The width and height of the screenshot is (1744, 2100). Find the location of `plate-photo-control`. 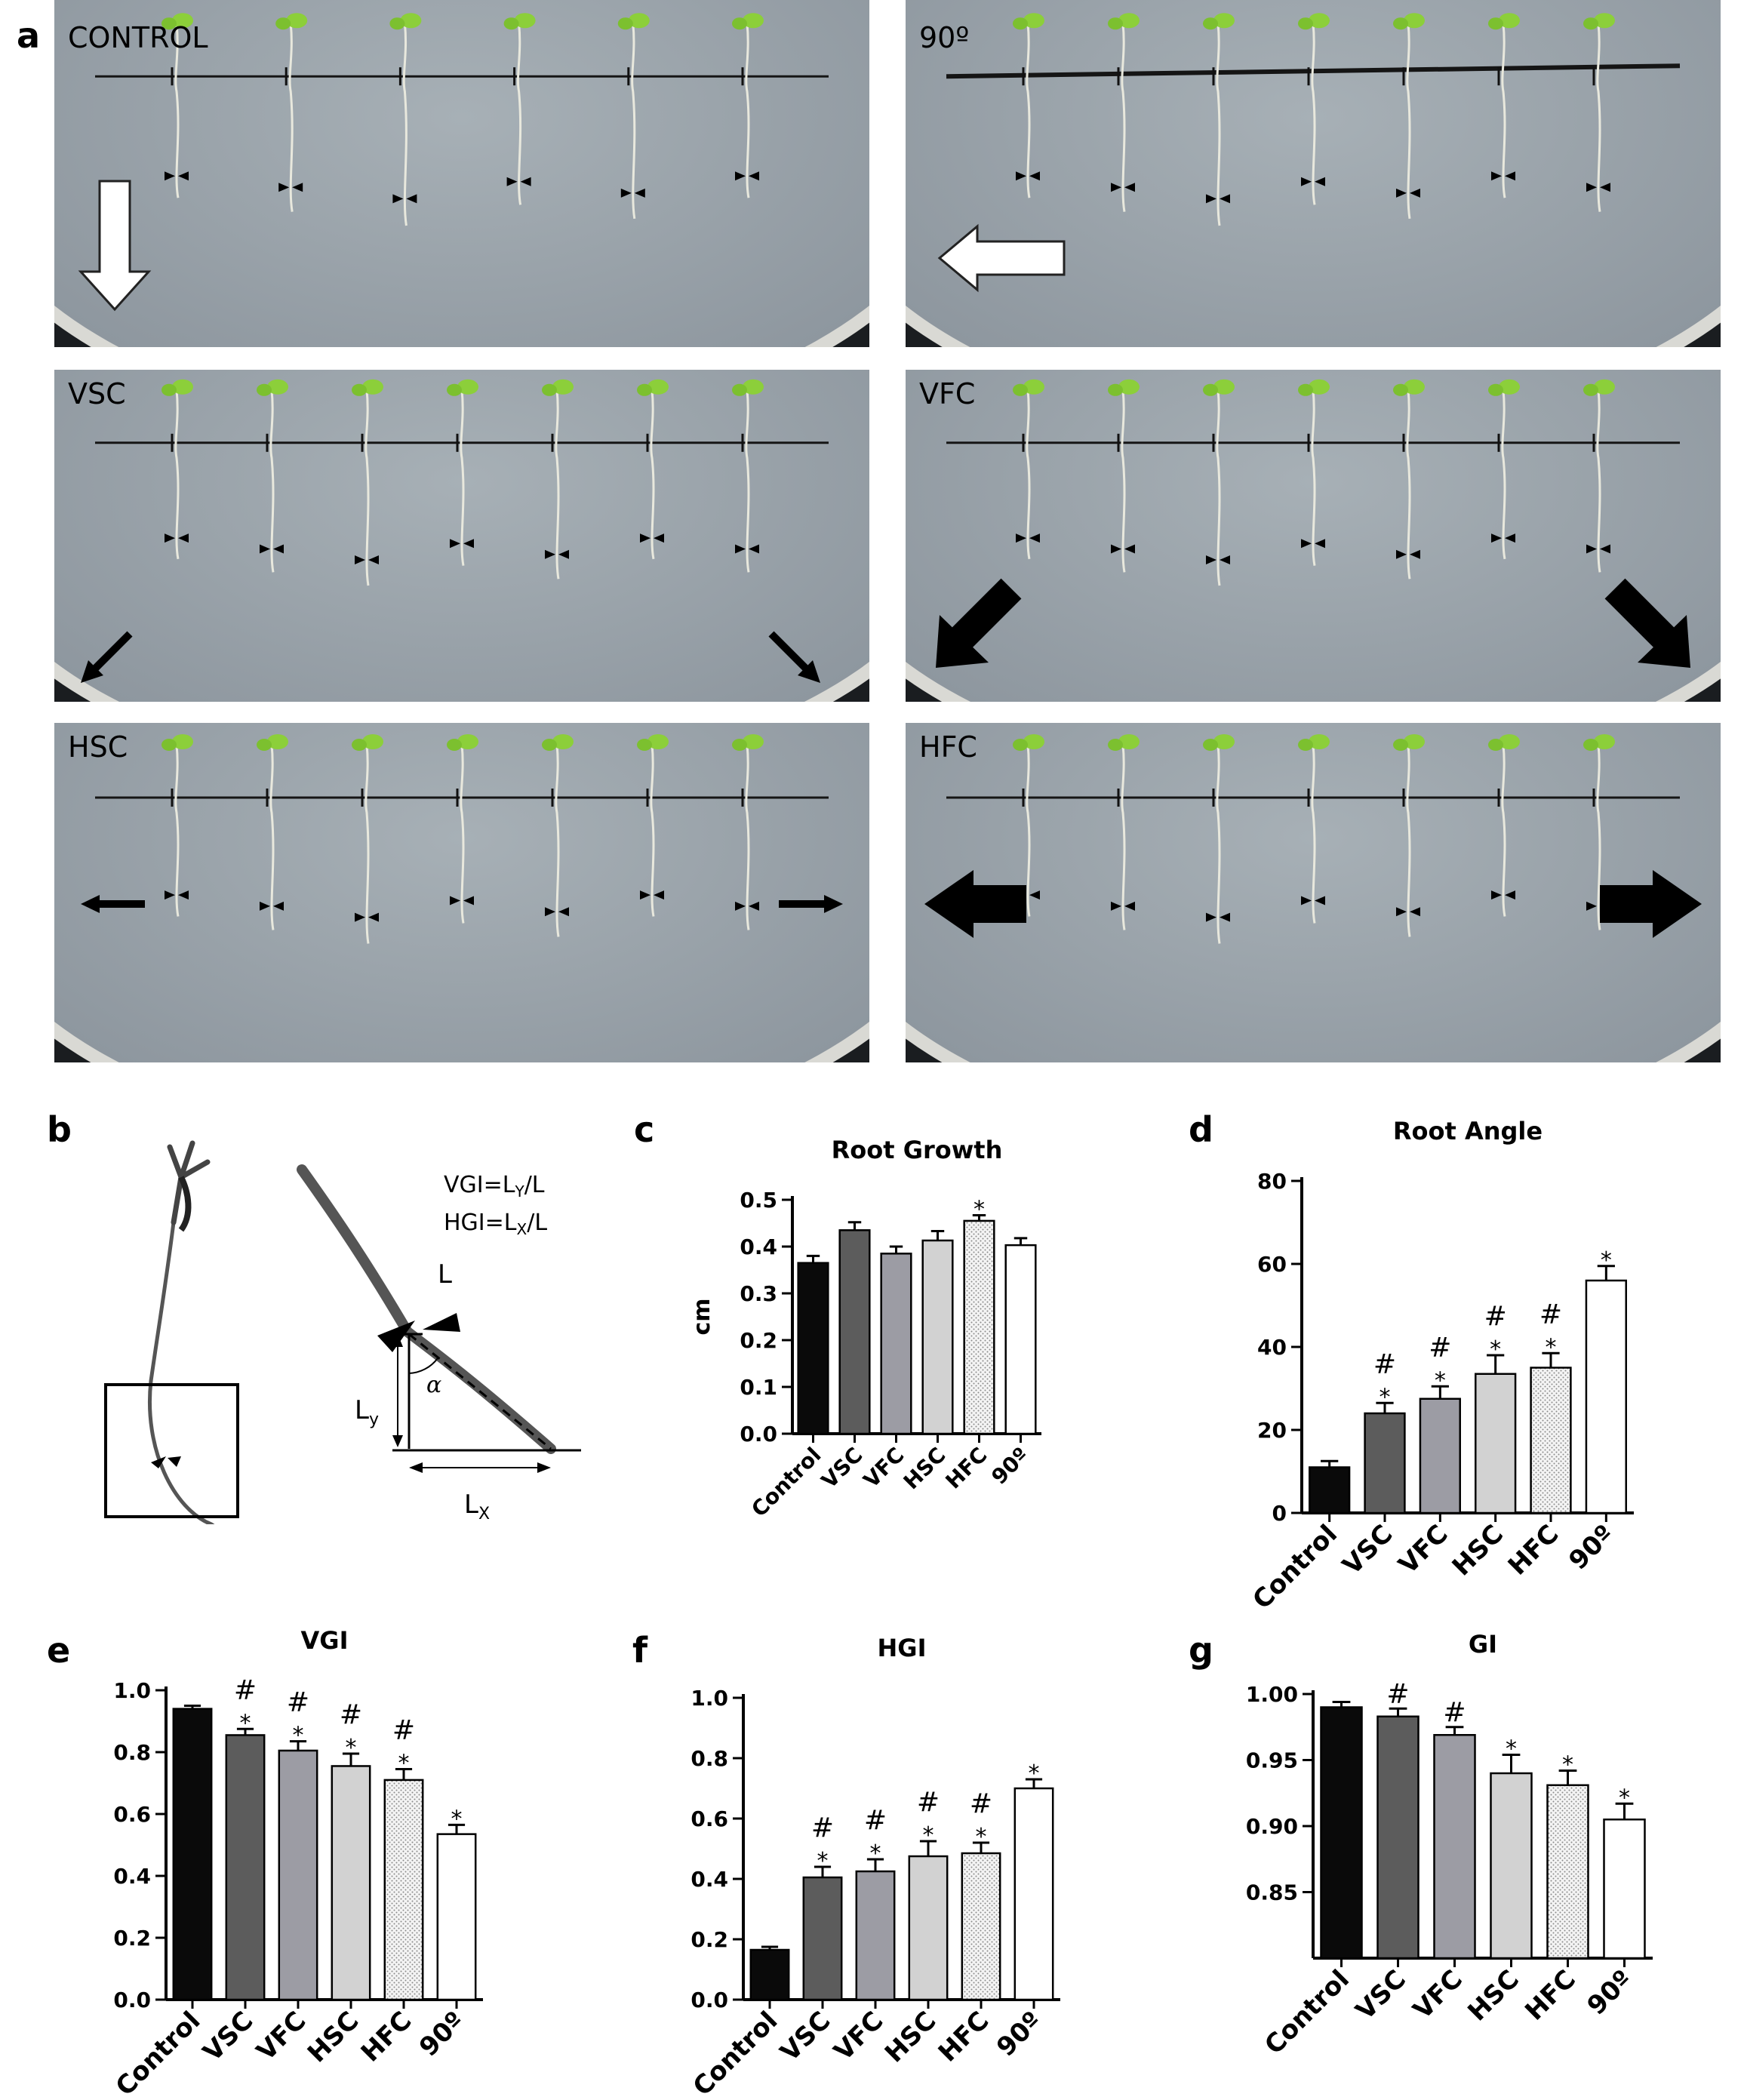

plate-photo-control is located at coordinates (461, 173).